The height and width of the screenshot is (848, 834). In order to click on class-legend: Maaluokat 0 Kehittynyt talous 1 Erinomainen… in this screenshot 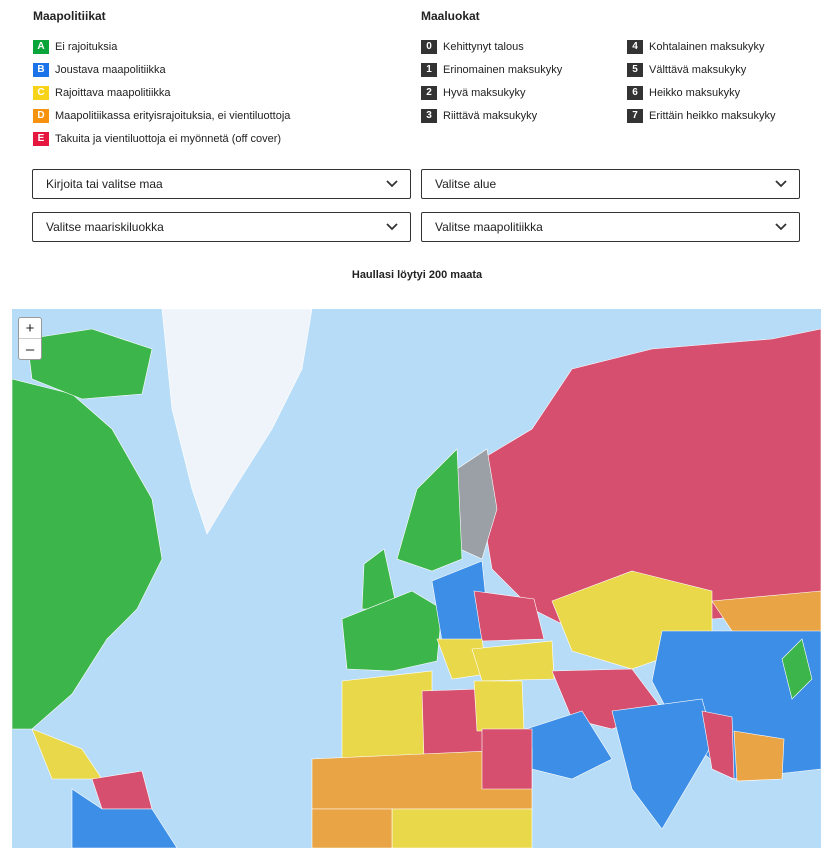, I will do `click(611, 63)`.